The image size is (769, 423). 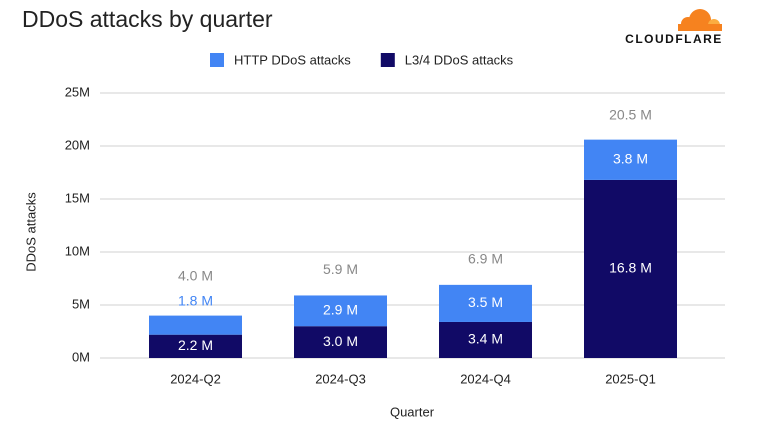 What do you see at coordinates (195, 300) in the screenshot?
I see `data-label: 1.8 M` at bounding box center [195, 300].